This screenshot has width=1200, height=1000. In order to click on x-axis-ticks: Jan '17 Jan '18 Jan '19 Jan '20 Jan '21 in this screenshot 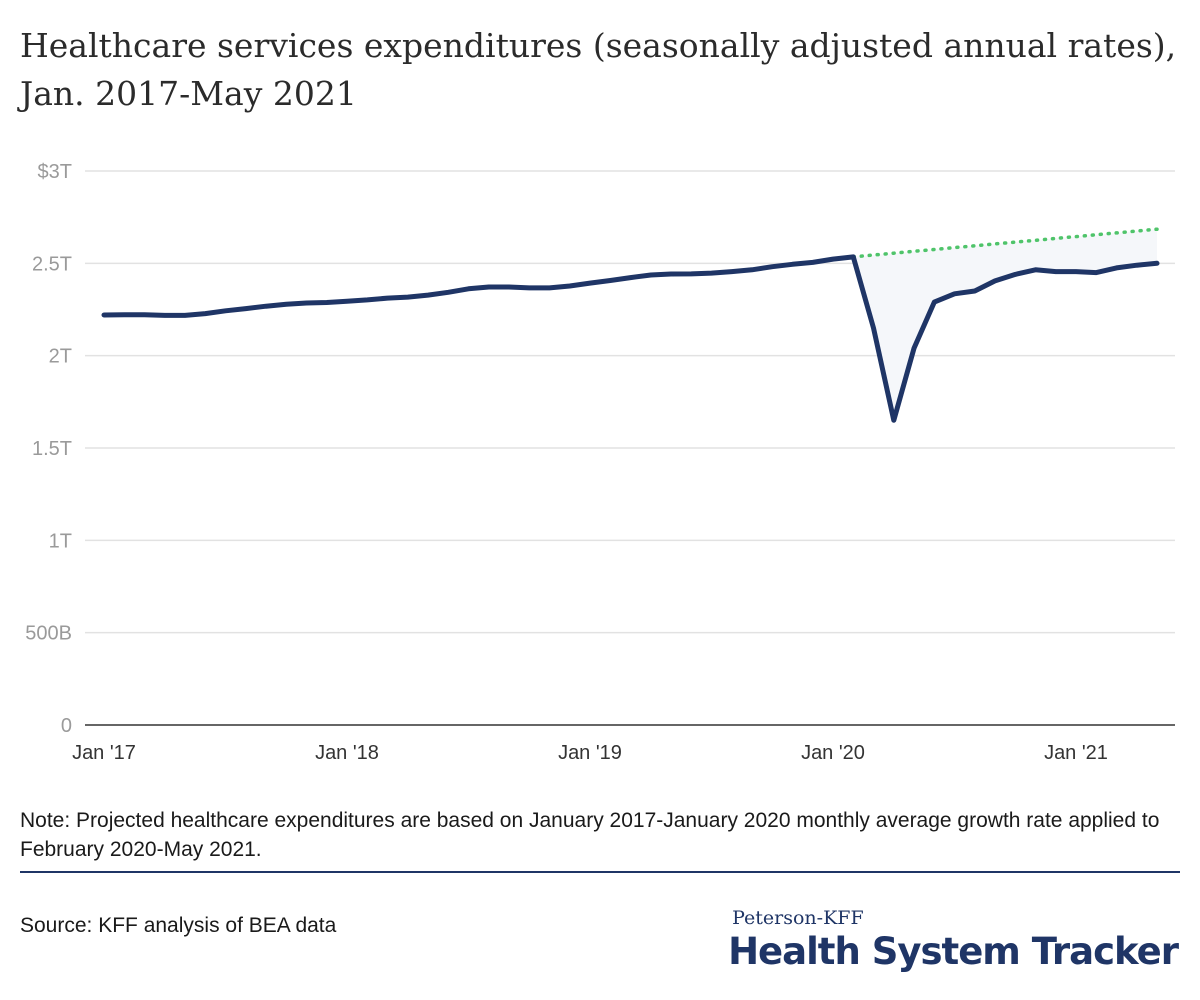, I will do `click(590, 753)`.